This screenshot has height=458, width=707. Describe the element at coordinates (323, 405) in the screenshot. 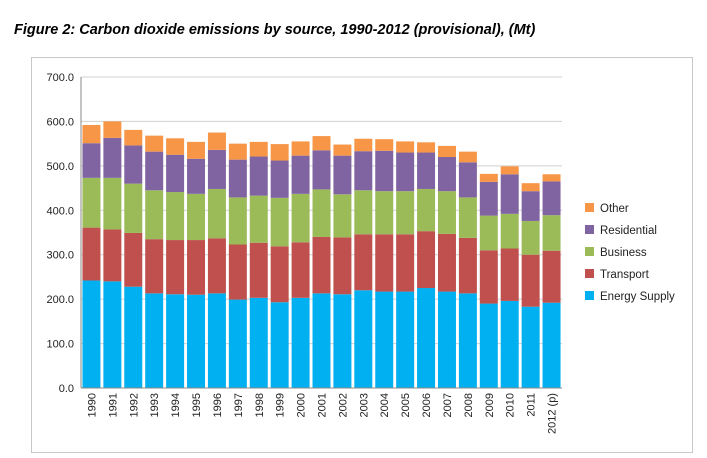

I see `x-tick-label: 2001` at that location.